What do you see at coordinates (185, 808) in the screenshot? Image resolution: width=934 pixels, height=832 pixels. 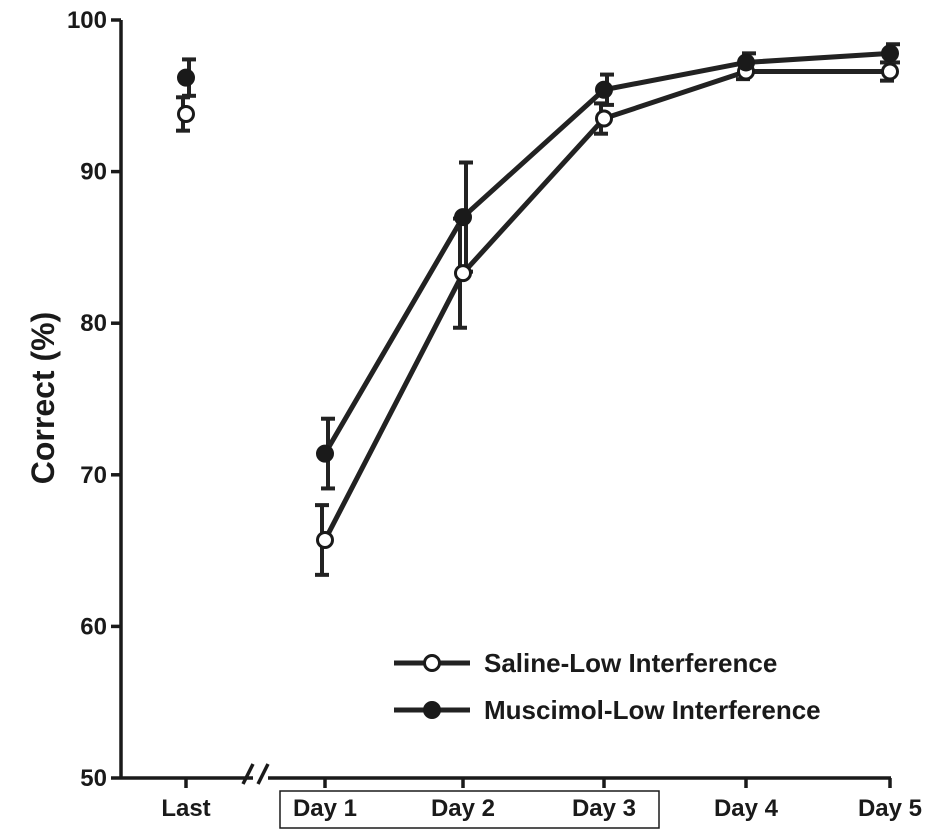 I see `x-tick-label: Last` at bounding box center [185, 808].